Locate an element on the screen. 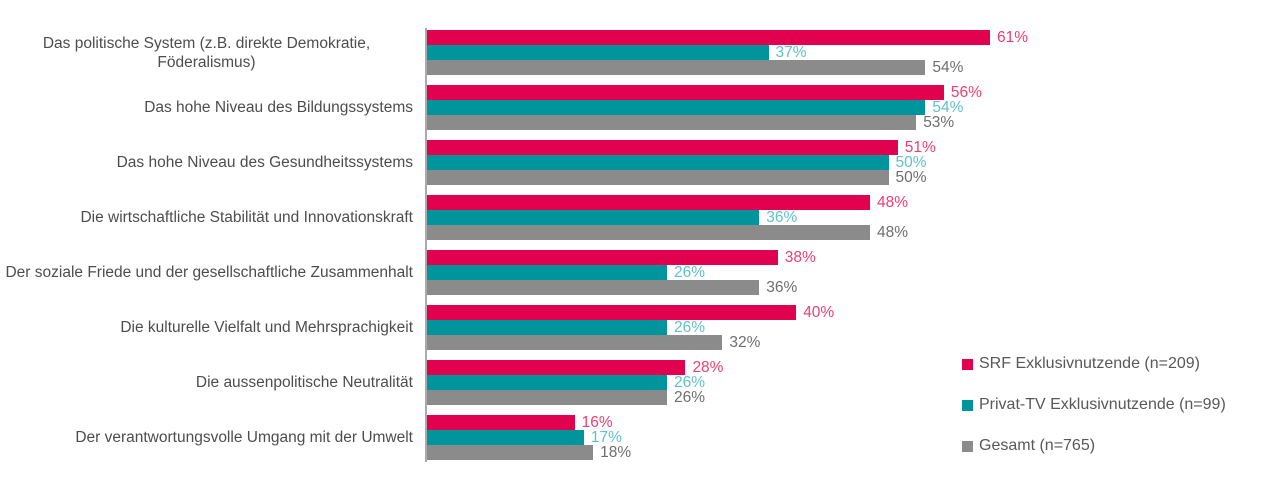 The image size is (1280, 492). bar-line-gesamt: 36% is located at coordinates (621, 287).